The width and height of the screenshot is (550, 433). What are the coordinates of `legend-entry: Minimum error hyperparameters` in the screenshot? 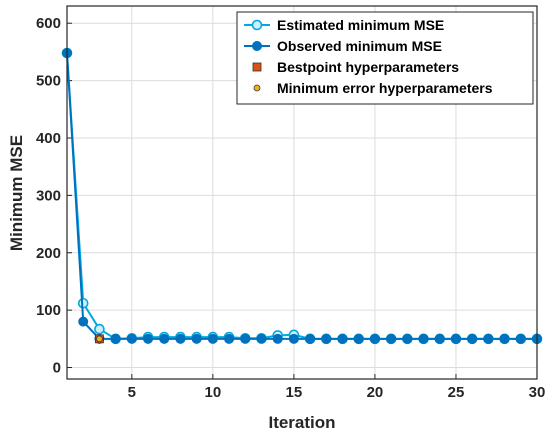 It's located at (373, 88).